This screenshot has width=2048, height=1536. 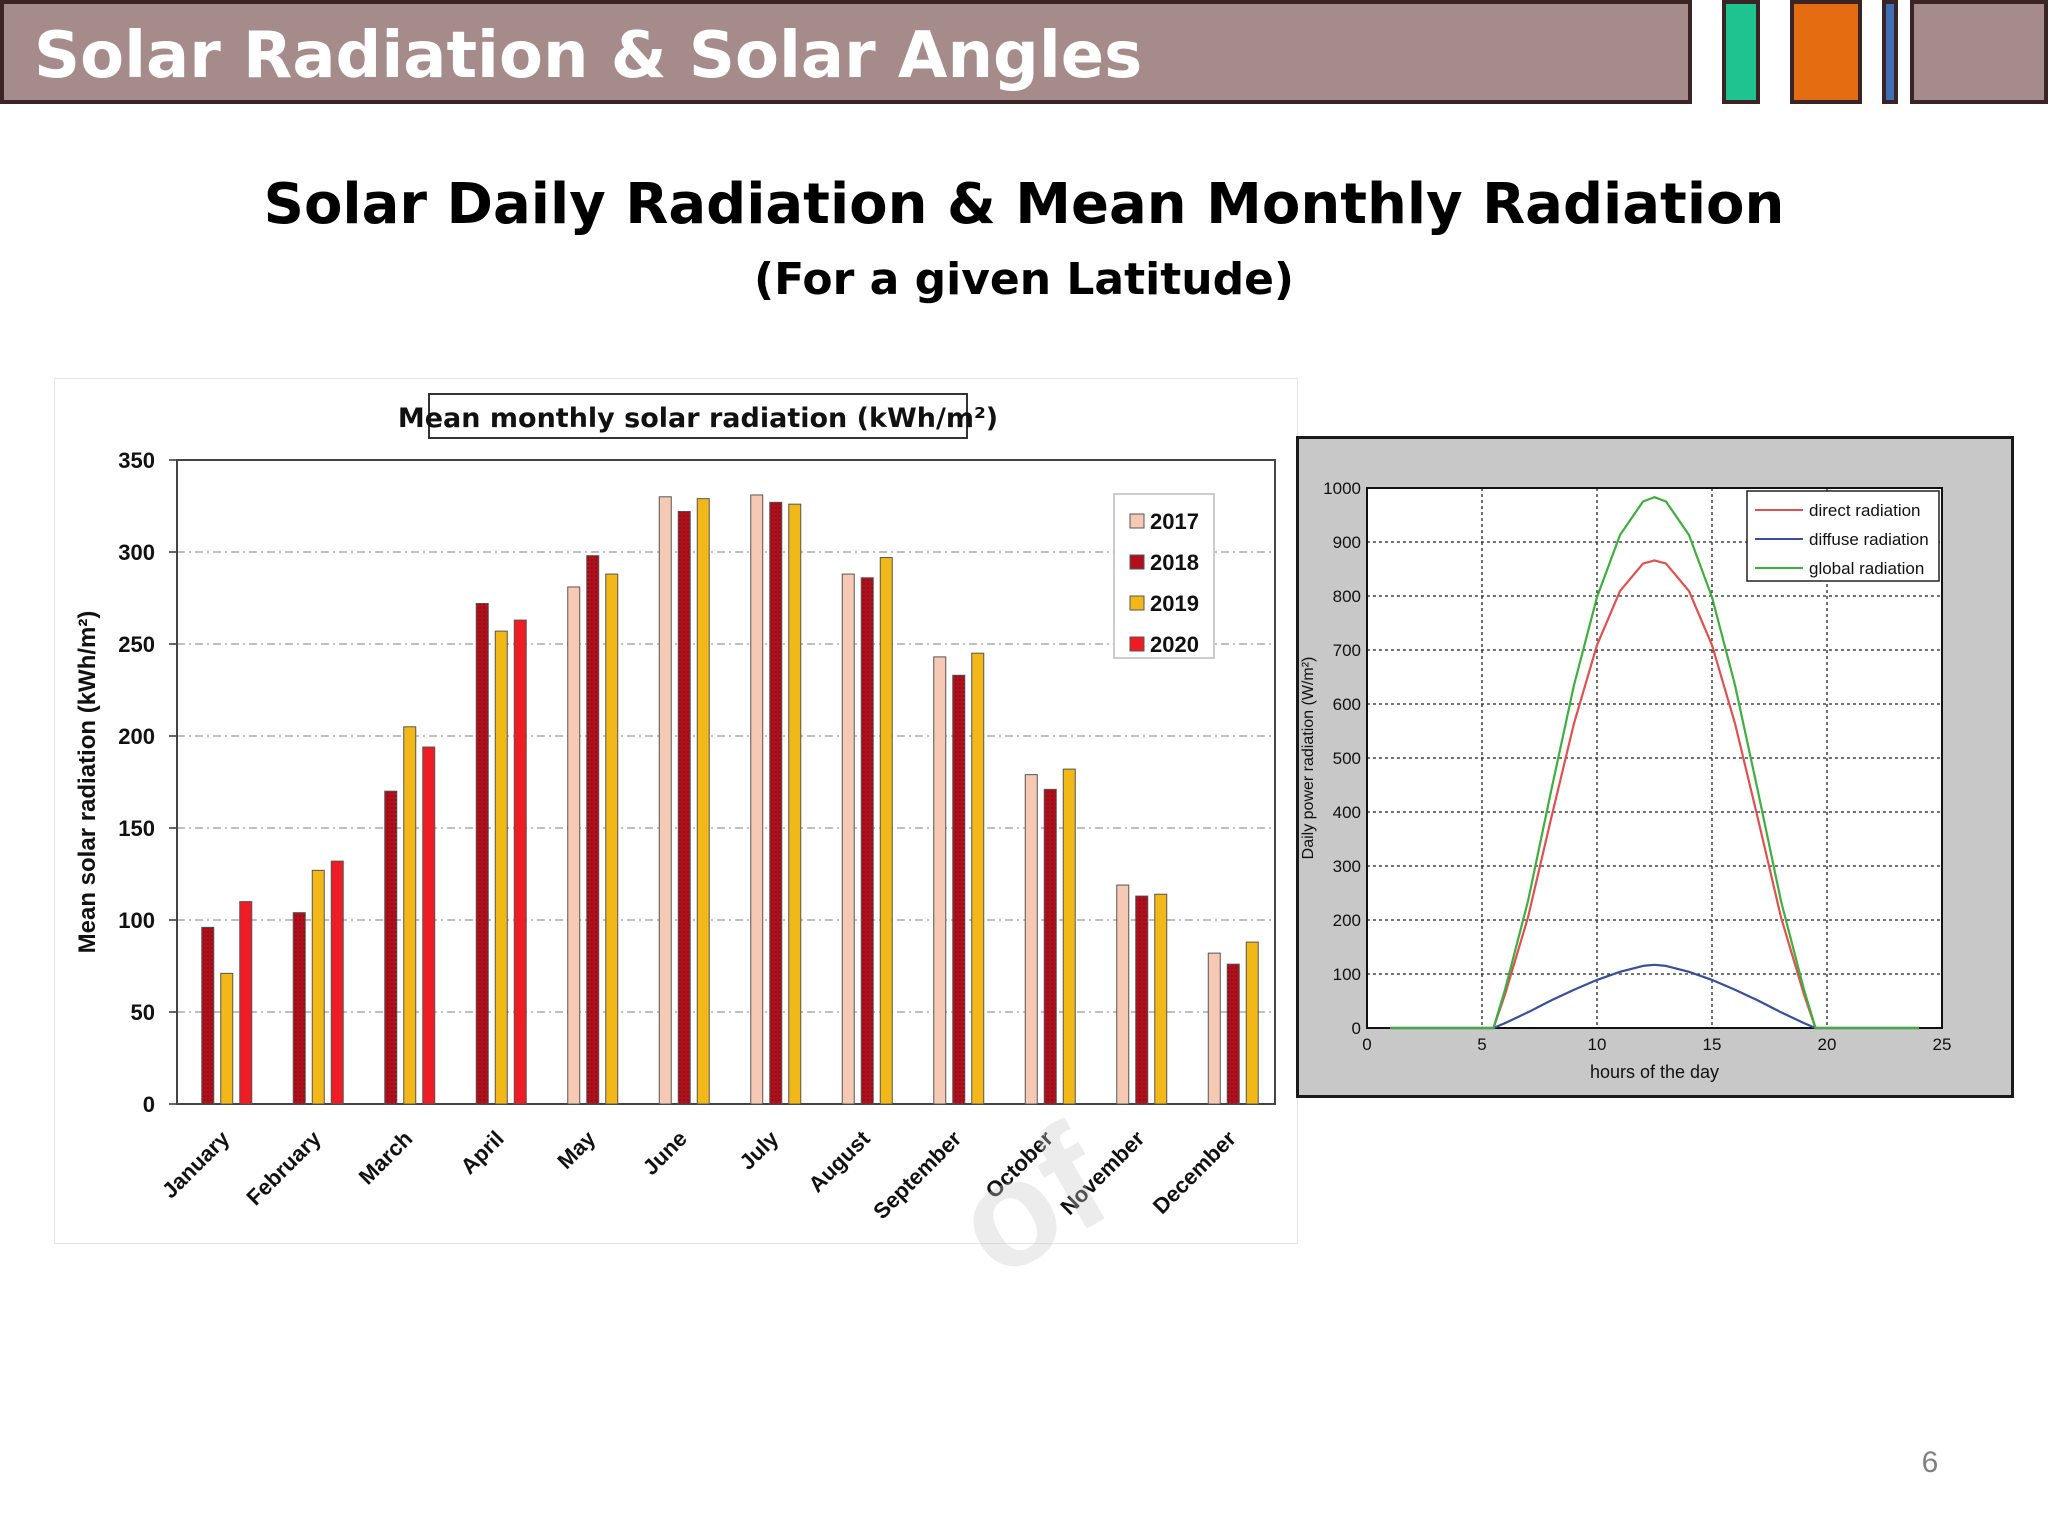 I want to click on line-legend, so click(x=1843, y=536).